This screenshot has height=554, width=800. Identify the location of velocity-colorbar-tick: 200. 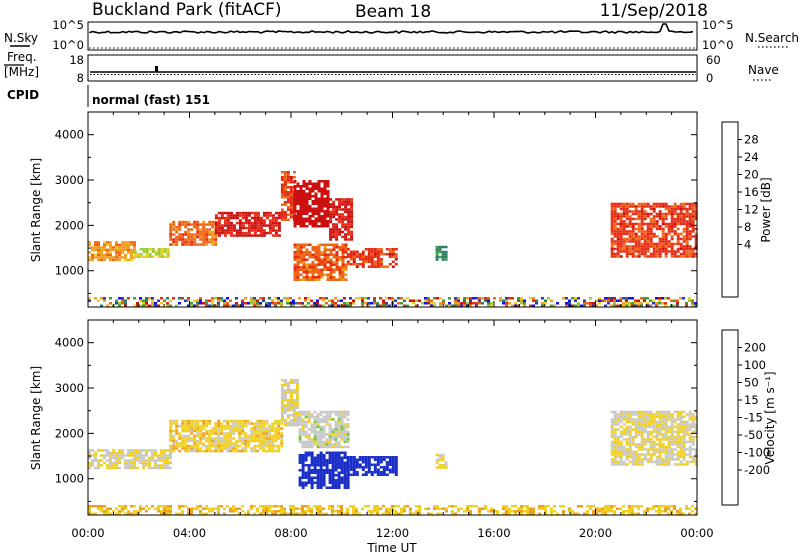
(755, 348).